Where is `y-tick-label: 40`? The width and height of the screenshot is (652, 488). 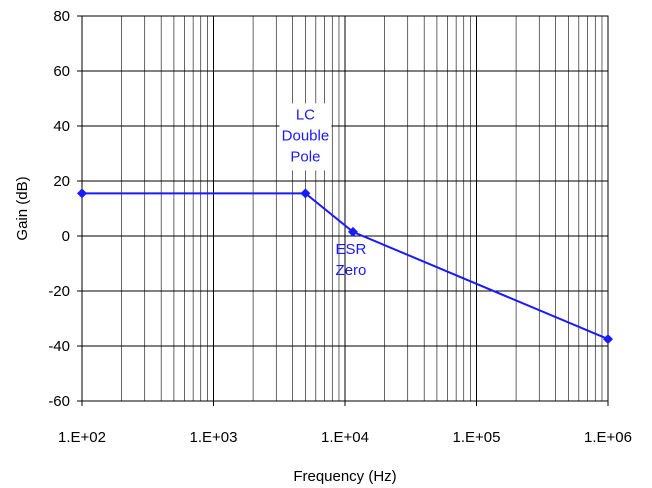
y-tick-label: 40 is located at coordinates (61, 126).